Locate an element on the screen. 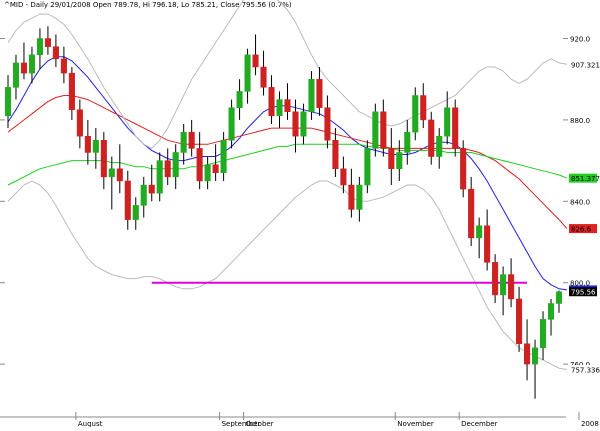  value-label-text: 826.6 is located at coordinates (581, 230).